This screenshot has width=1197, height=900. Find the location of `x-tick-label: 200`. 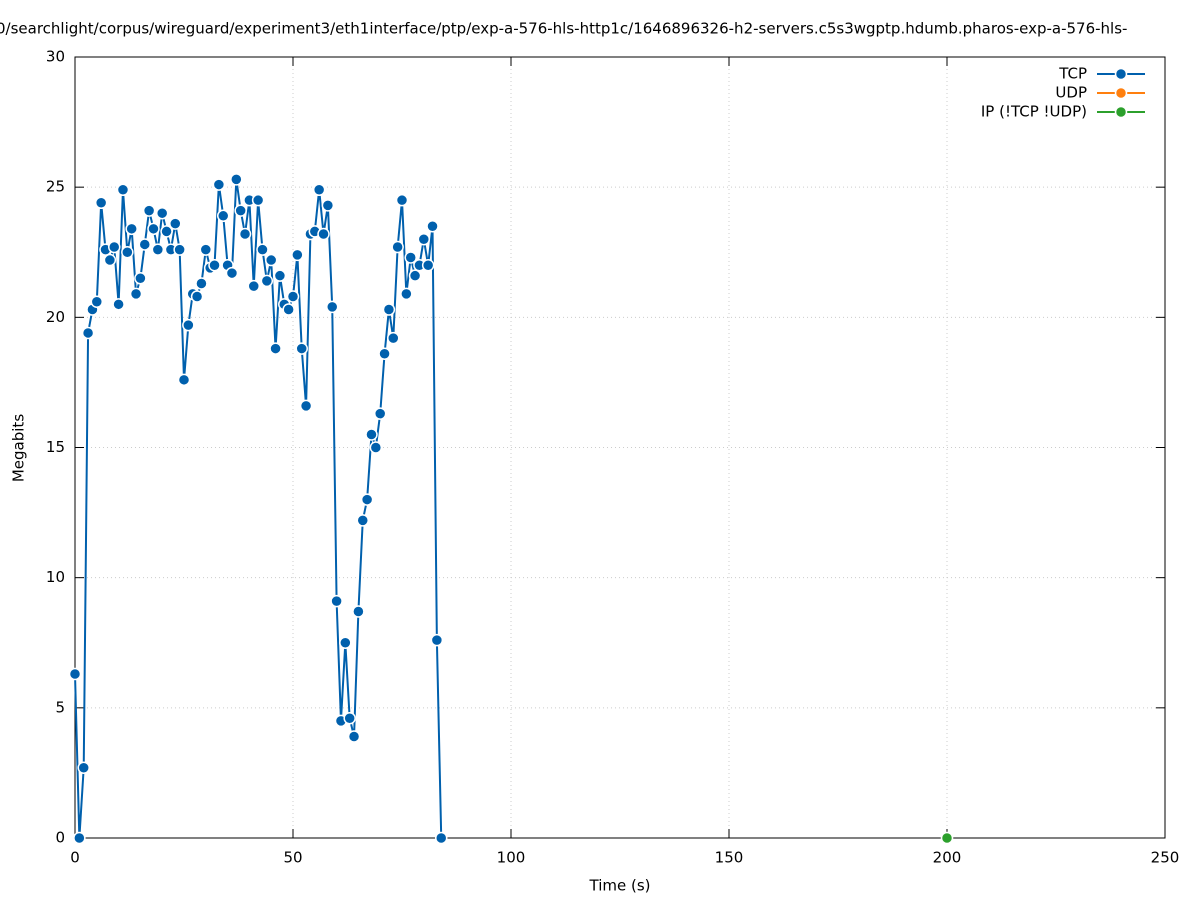

x-tick-label: 200 is located at coordinates (947, 858).